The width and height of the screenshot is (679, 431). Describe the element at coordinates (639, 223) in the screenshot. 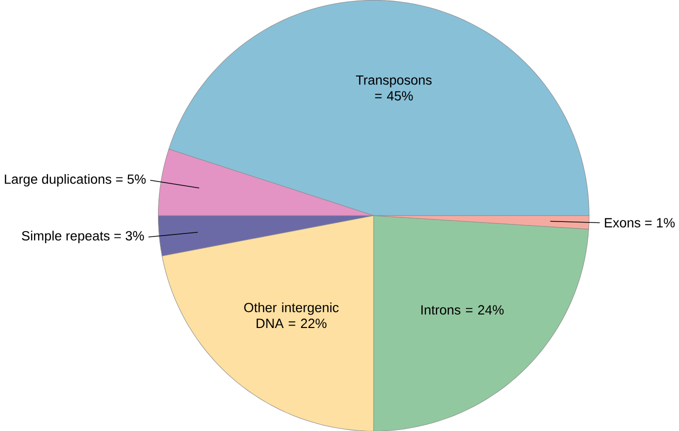

I see `slice-label: Exons = 1%` at that location.